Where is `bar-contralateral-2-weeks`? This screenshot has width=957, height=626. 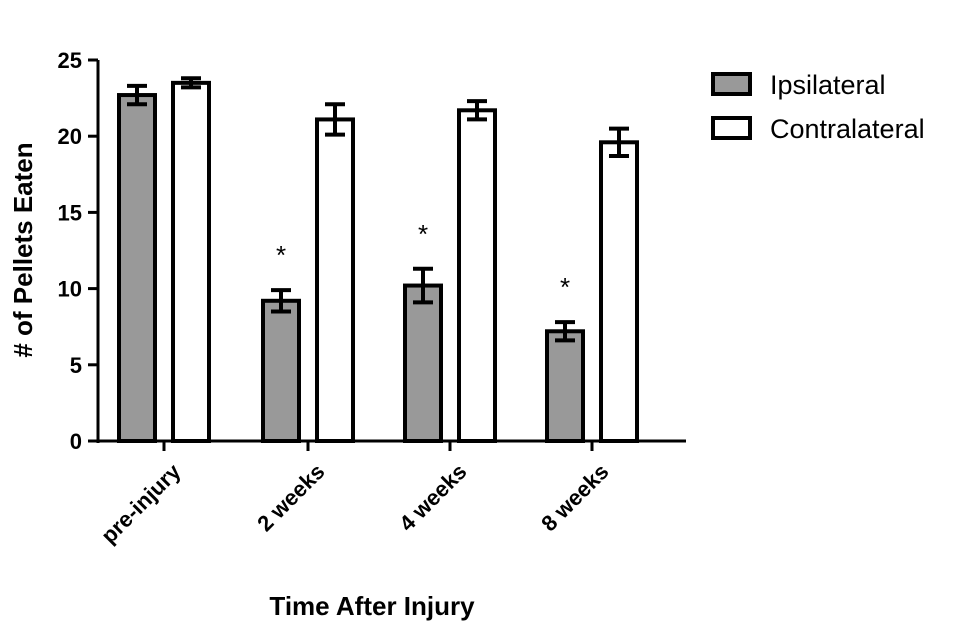
bar-contralateral-2-weeks is located at coordinates (335, 280).